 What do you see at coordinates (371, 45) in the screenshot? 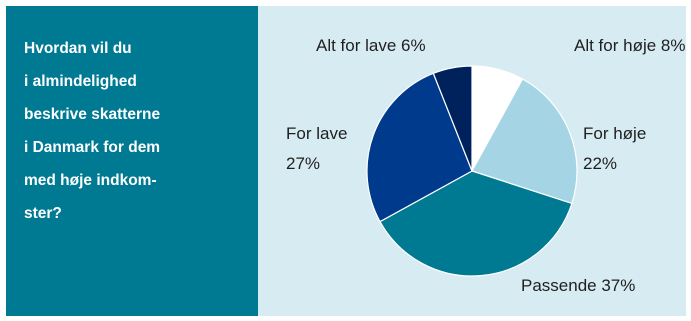
I see `label-alt-for-lave: Alt for lave 6%` at bounding box center [371, 45].